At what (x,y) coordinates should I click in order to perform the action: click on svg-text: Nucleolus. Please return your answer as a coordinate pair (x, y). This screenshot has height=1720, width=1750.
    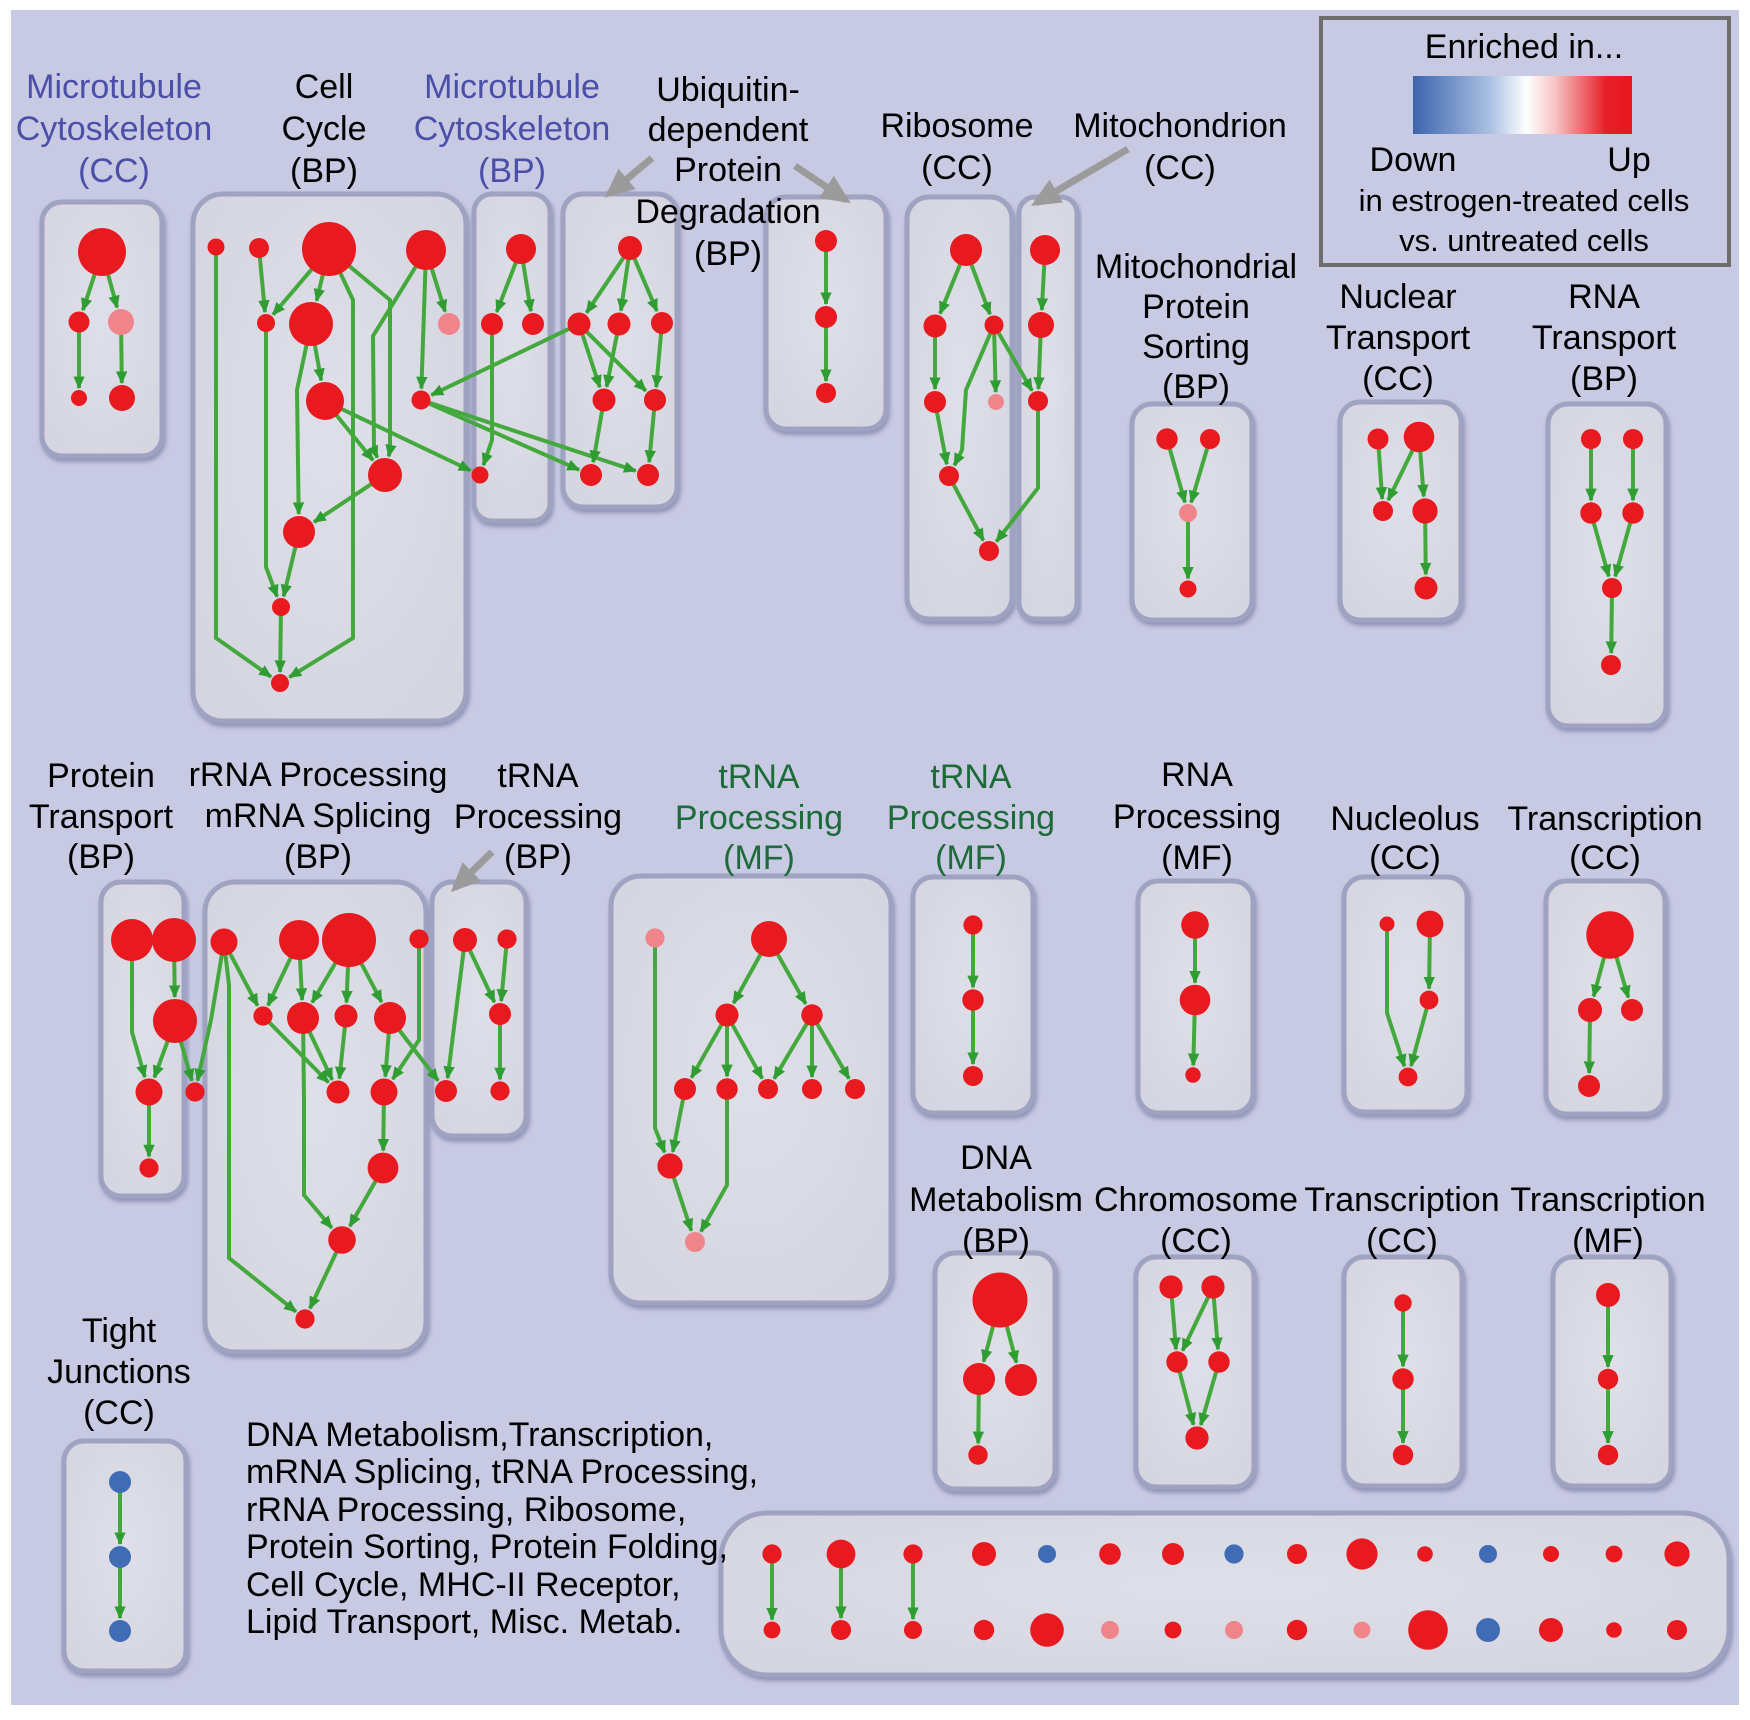
    Looking at the image, I should click on (1404, 819).